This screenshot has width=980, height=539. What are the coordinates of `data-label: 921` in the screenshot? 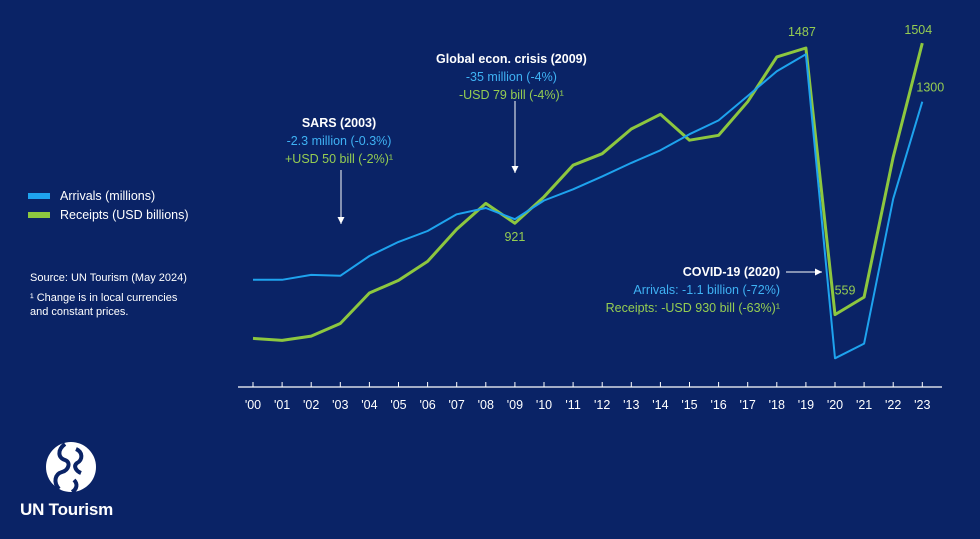 It's located at (514, 237).